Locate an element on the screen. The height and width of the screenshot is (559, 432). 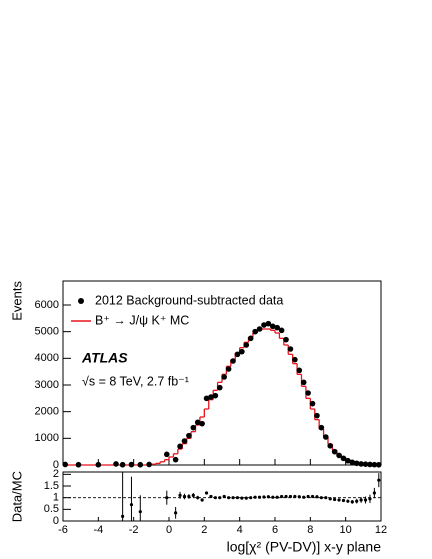
y-tick-label: 2 is located at coordinates (56, 474).